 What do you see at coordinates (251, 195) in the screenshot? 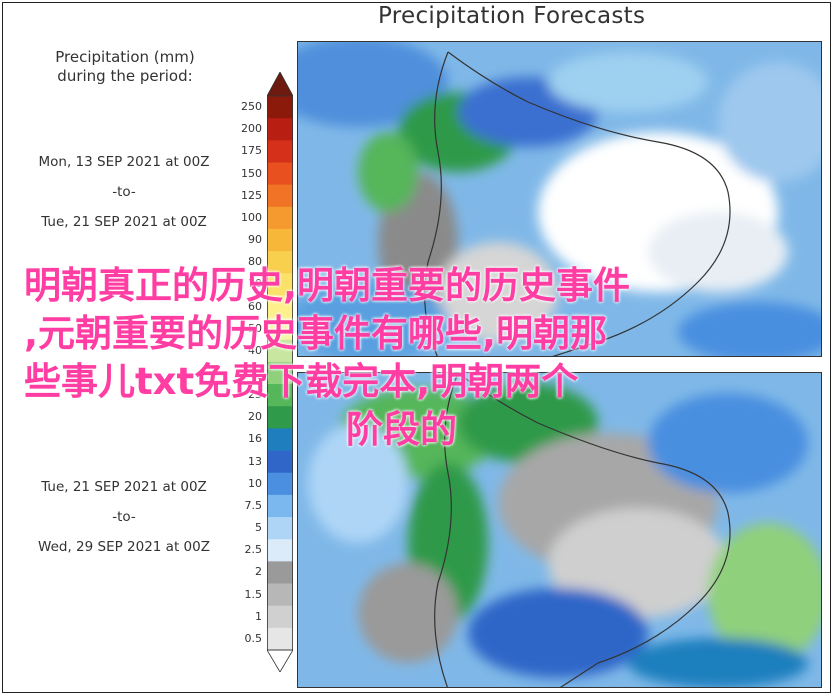
I see `colorbar-tick-label: 125` at bounding box center [251, 195].